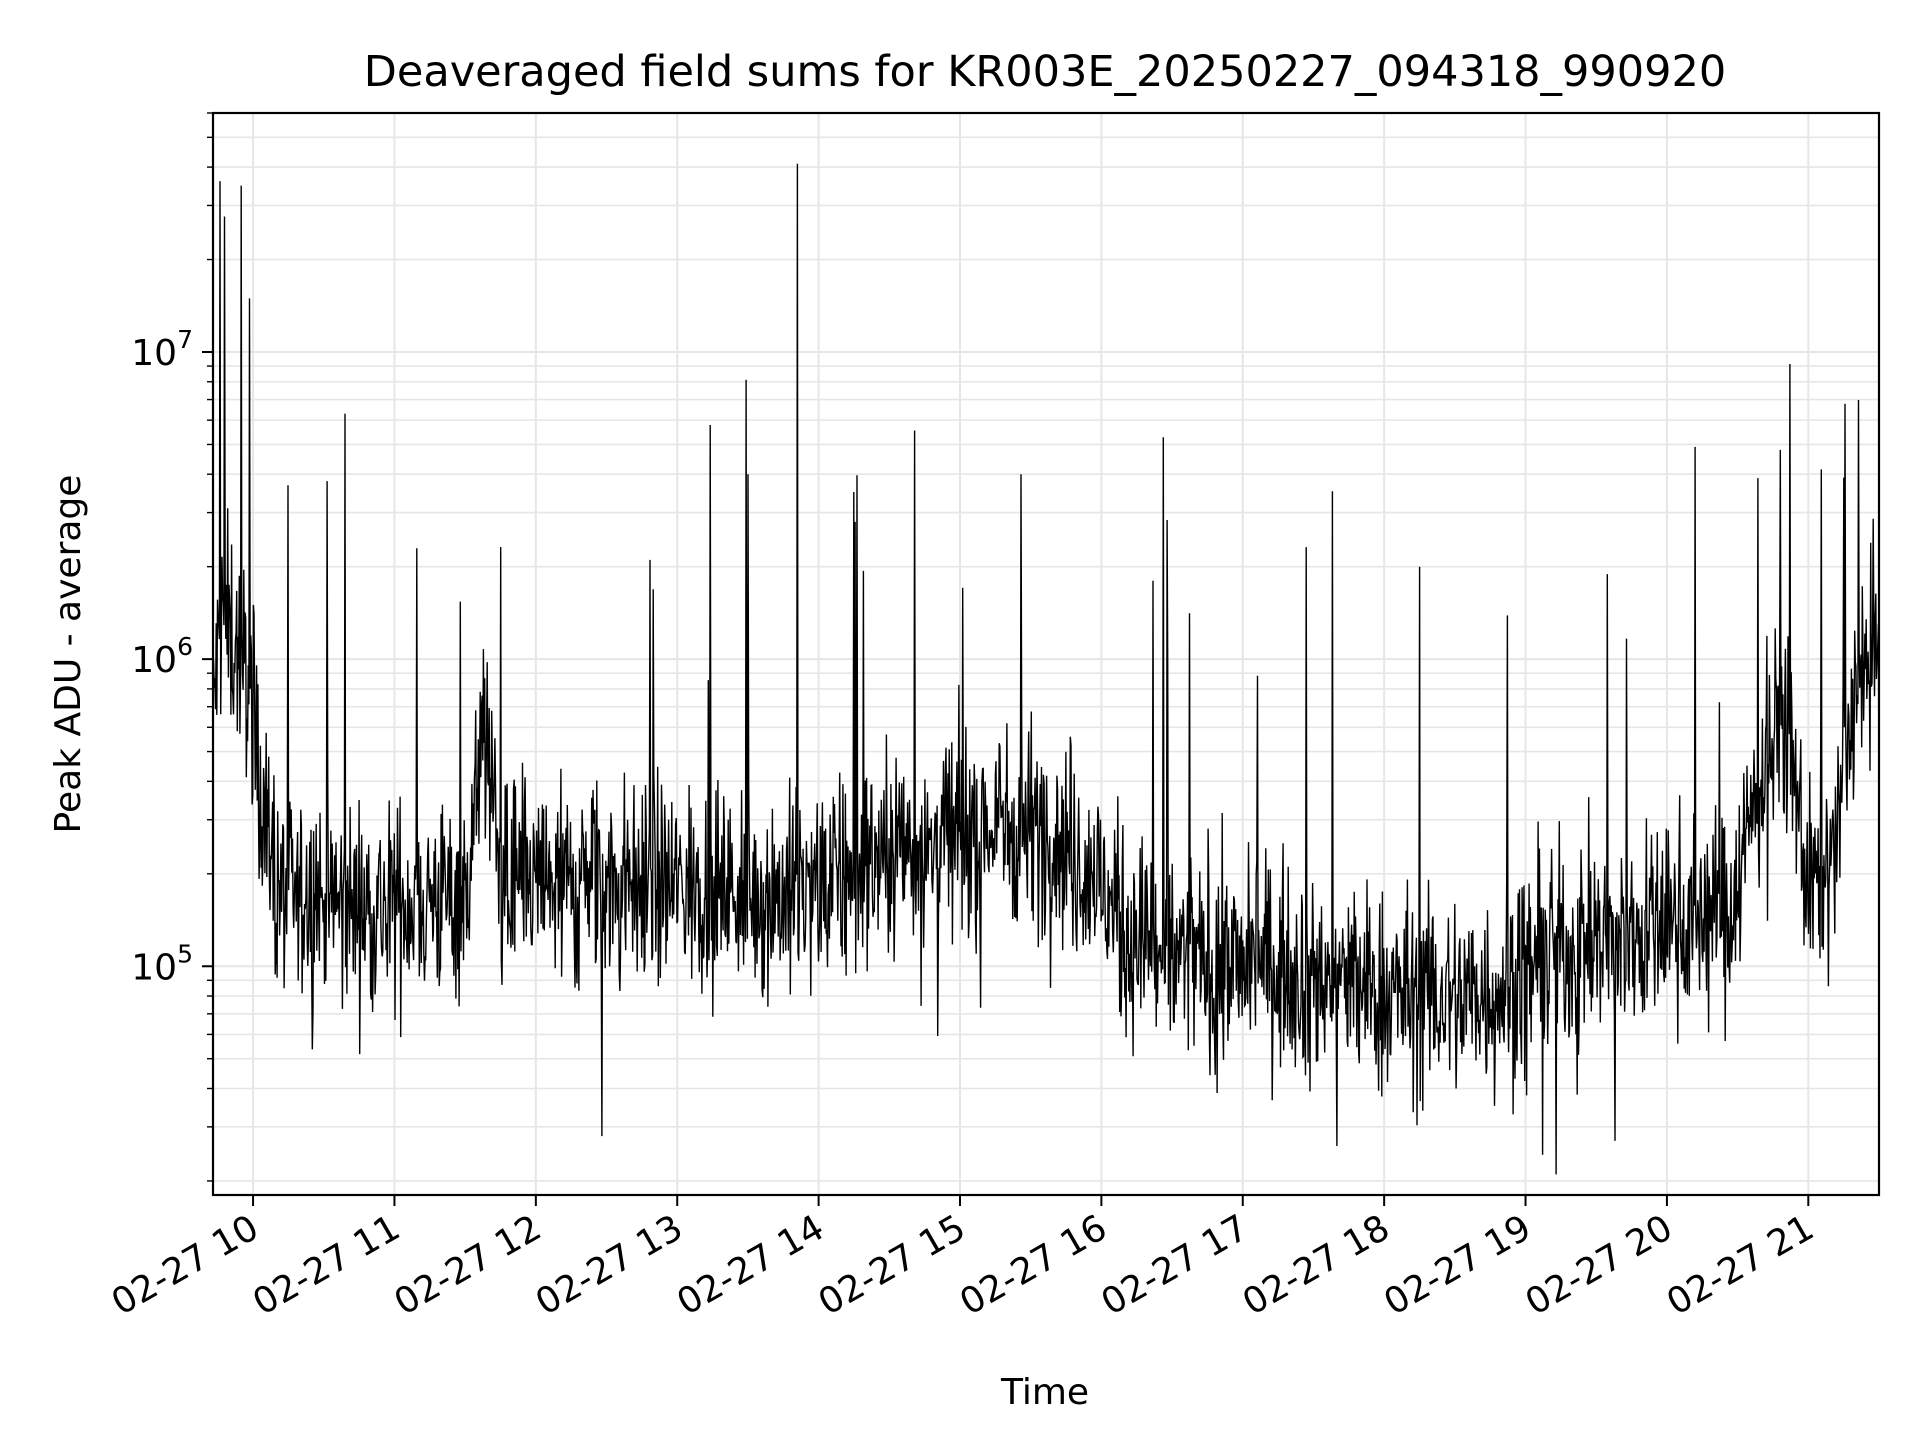  What do you see at coordinates (162, 963) in the screenshot?
I see `y-tick-label: 10⁵` at bounding box center [162, 963].